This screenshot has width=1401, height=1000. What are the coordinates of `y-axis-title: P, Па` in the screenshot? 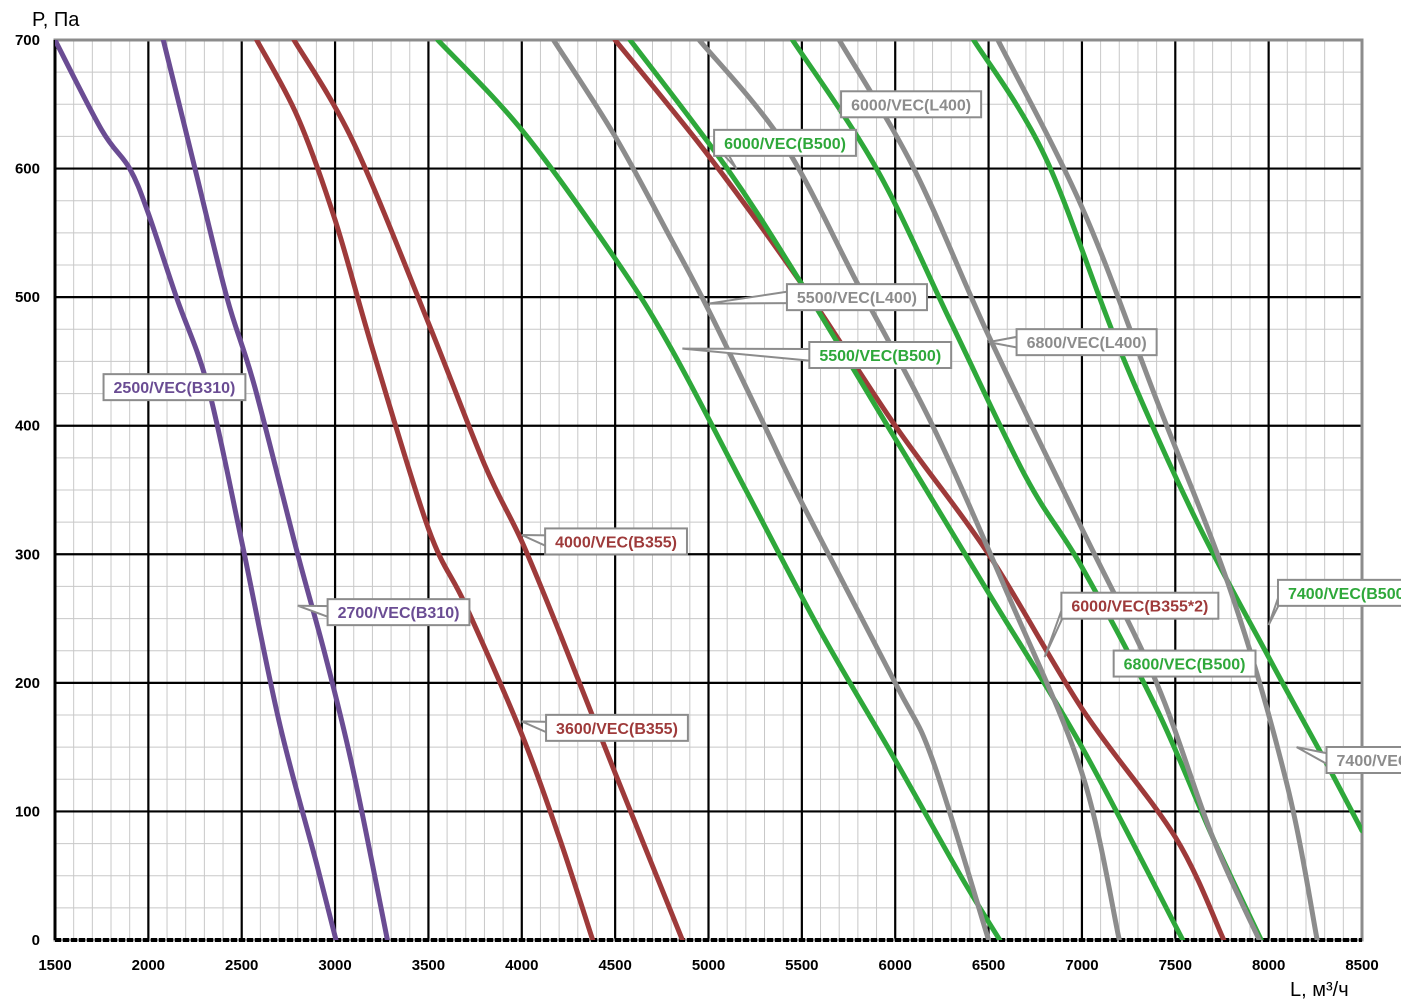 It's located at (56, 20).